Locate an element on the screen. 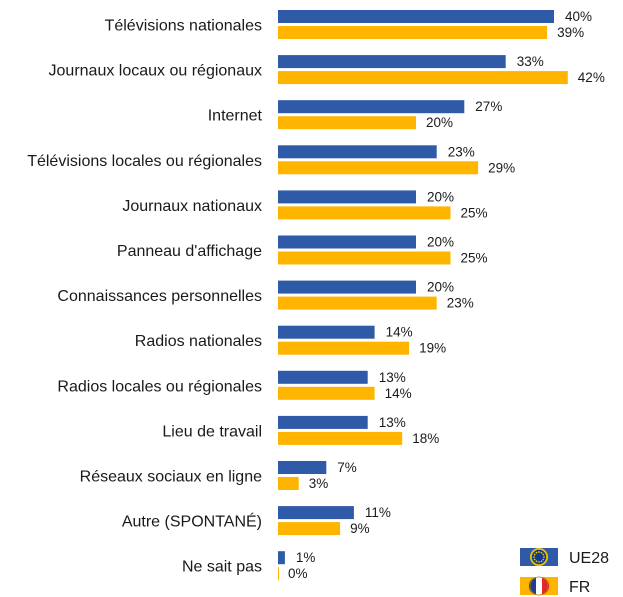 Image resolution: width=623 pixels, height=597 pixels. bar-ue28-televisions-locales-ou-regionales is located at coordinates (357, 152).